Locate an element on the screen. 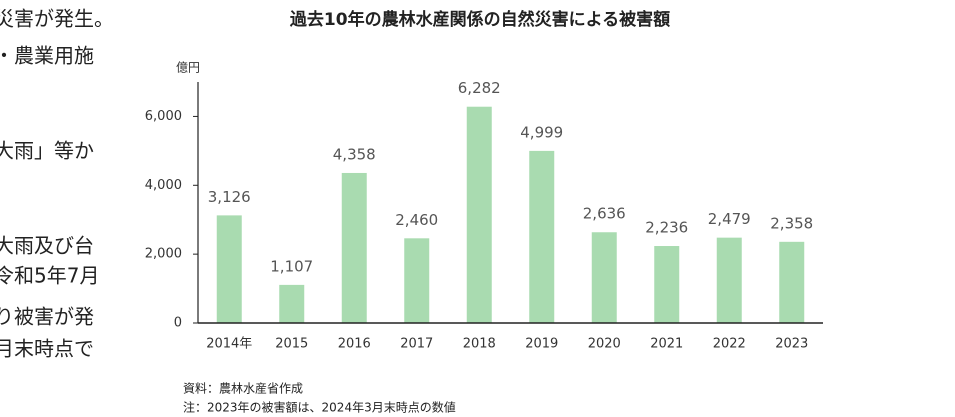 This screenshot has width=955, height=417. value-label: 4,999 is located at coordinates (541, 132).